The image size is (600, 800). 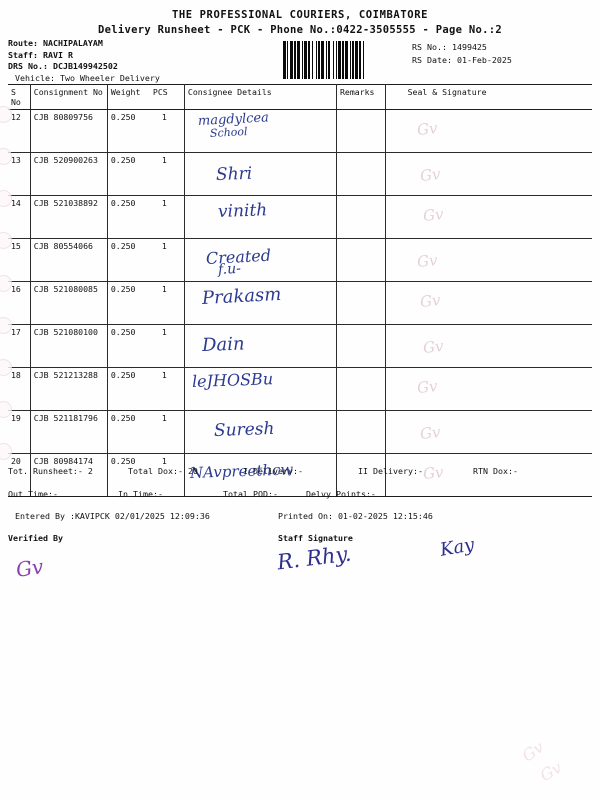 I want to click on ii-delivery-value: II Delivery:-, so click(x=390, y=471).